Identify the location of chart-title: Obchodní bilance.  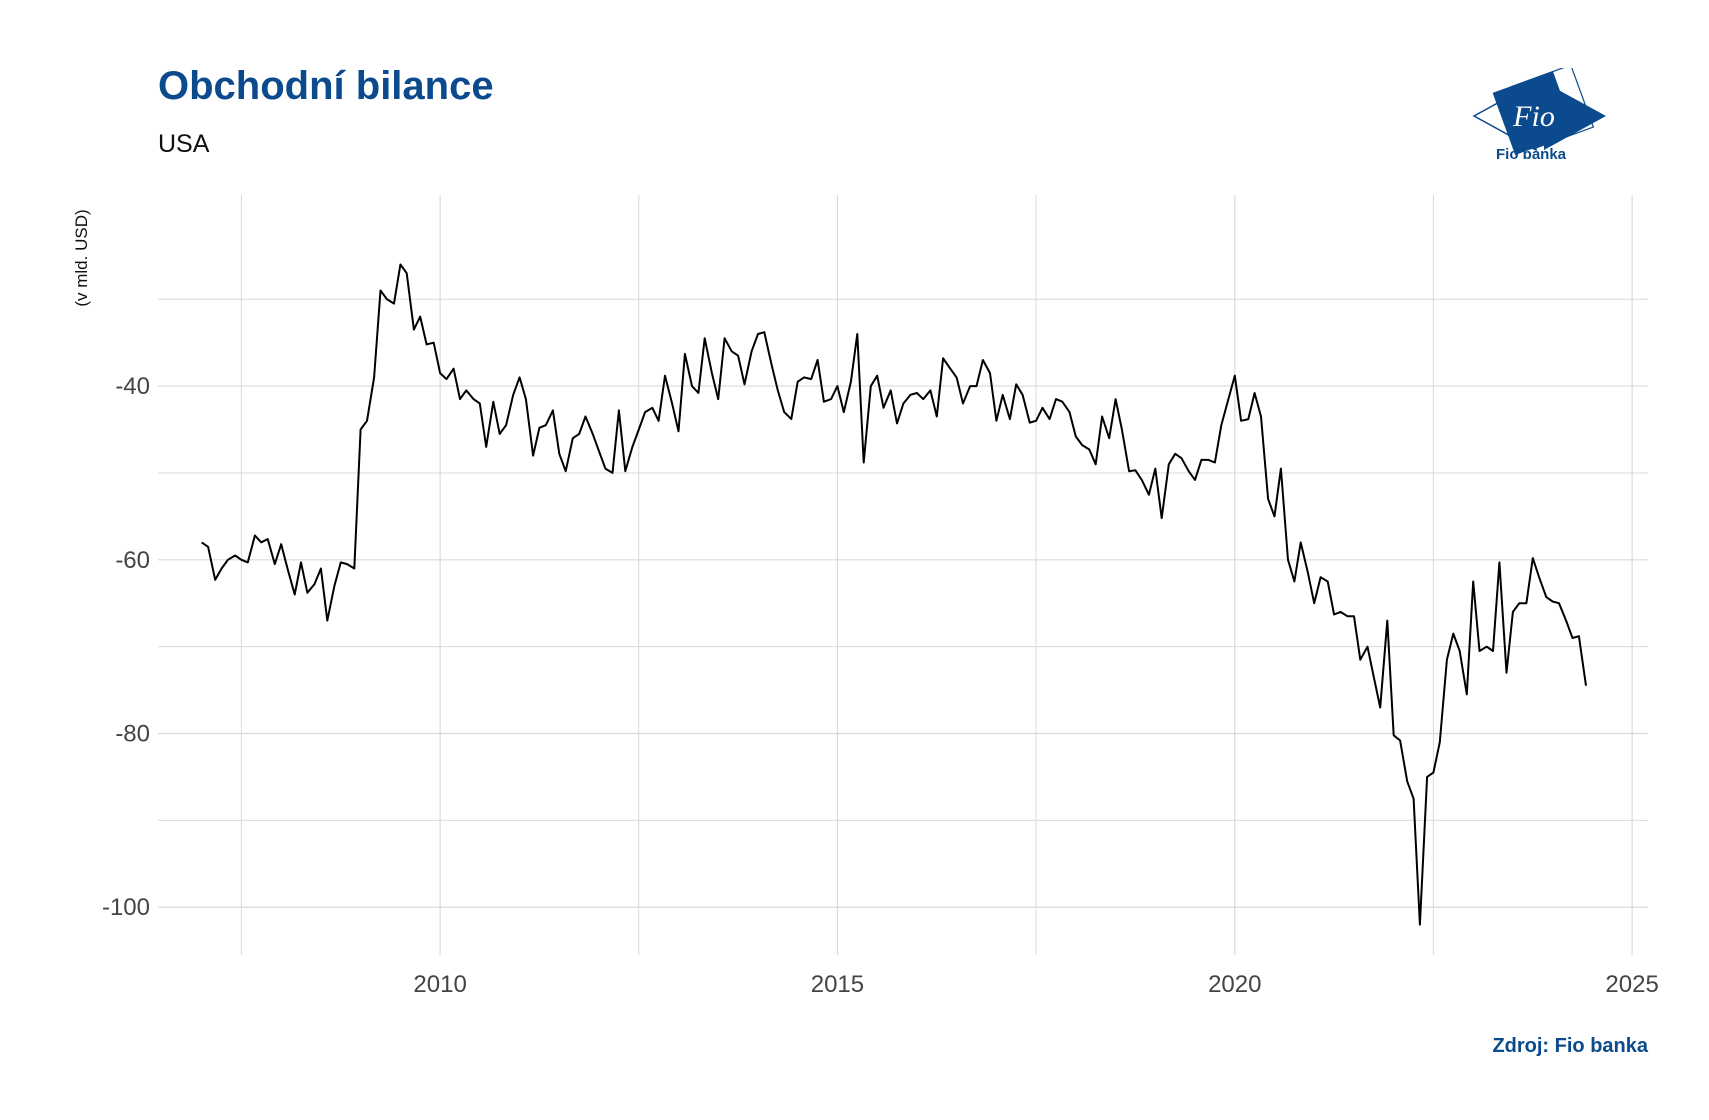
(326, 86).